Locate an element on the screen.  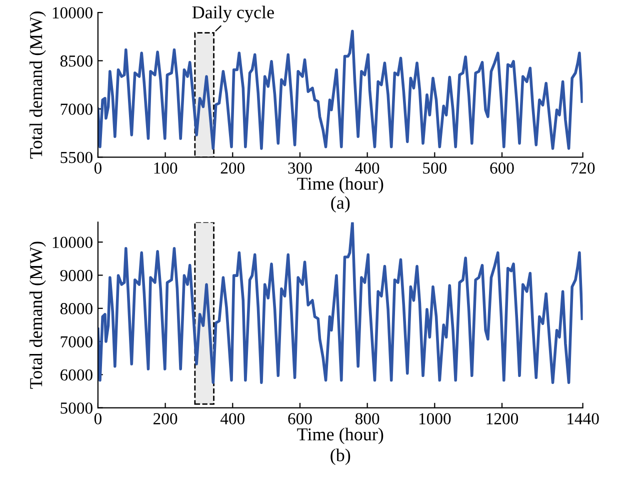
x-tick-label: 720 is located at coordinates (583, 168).